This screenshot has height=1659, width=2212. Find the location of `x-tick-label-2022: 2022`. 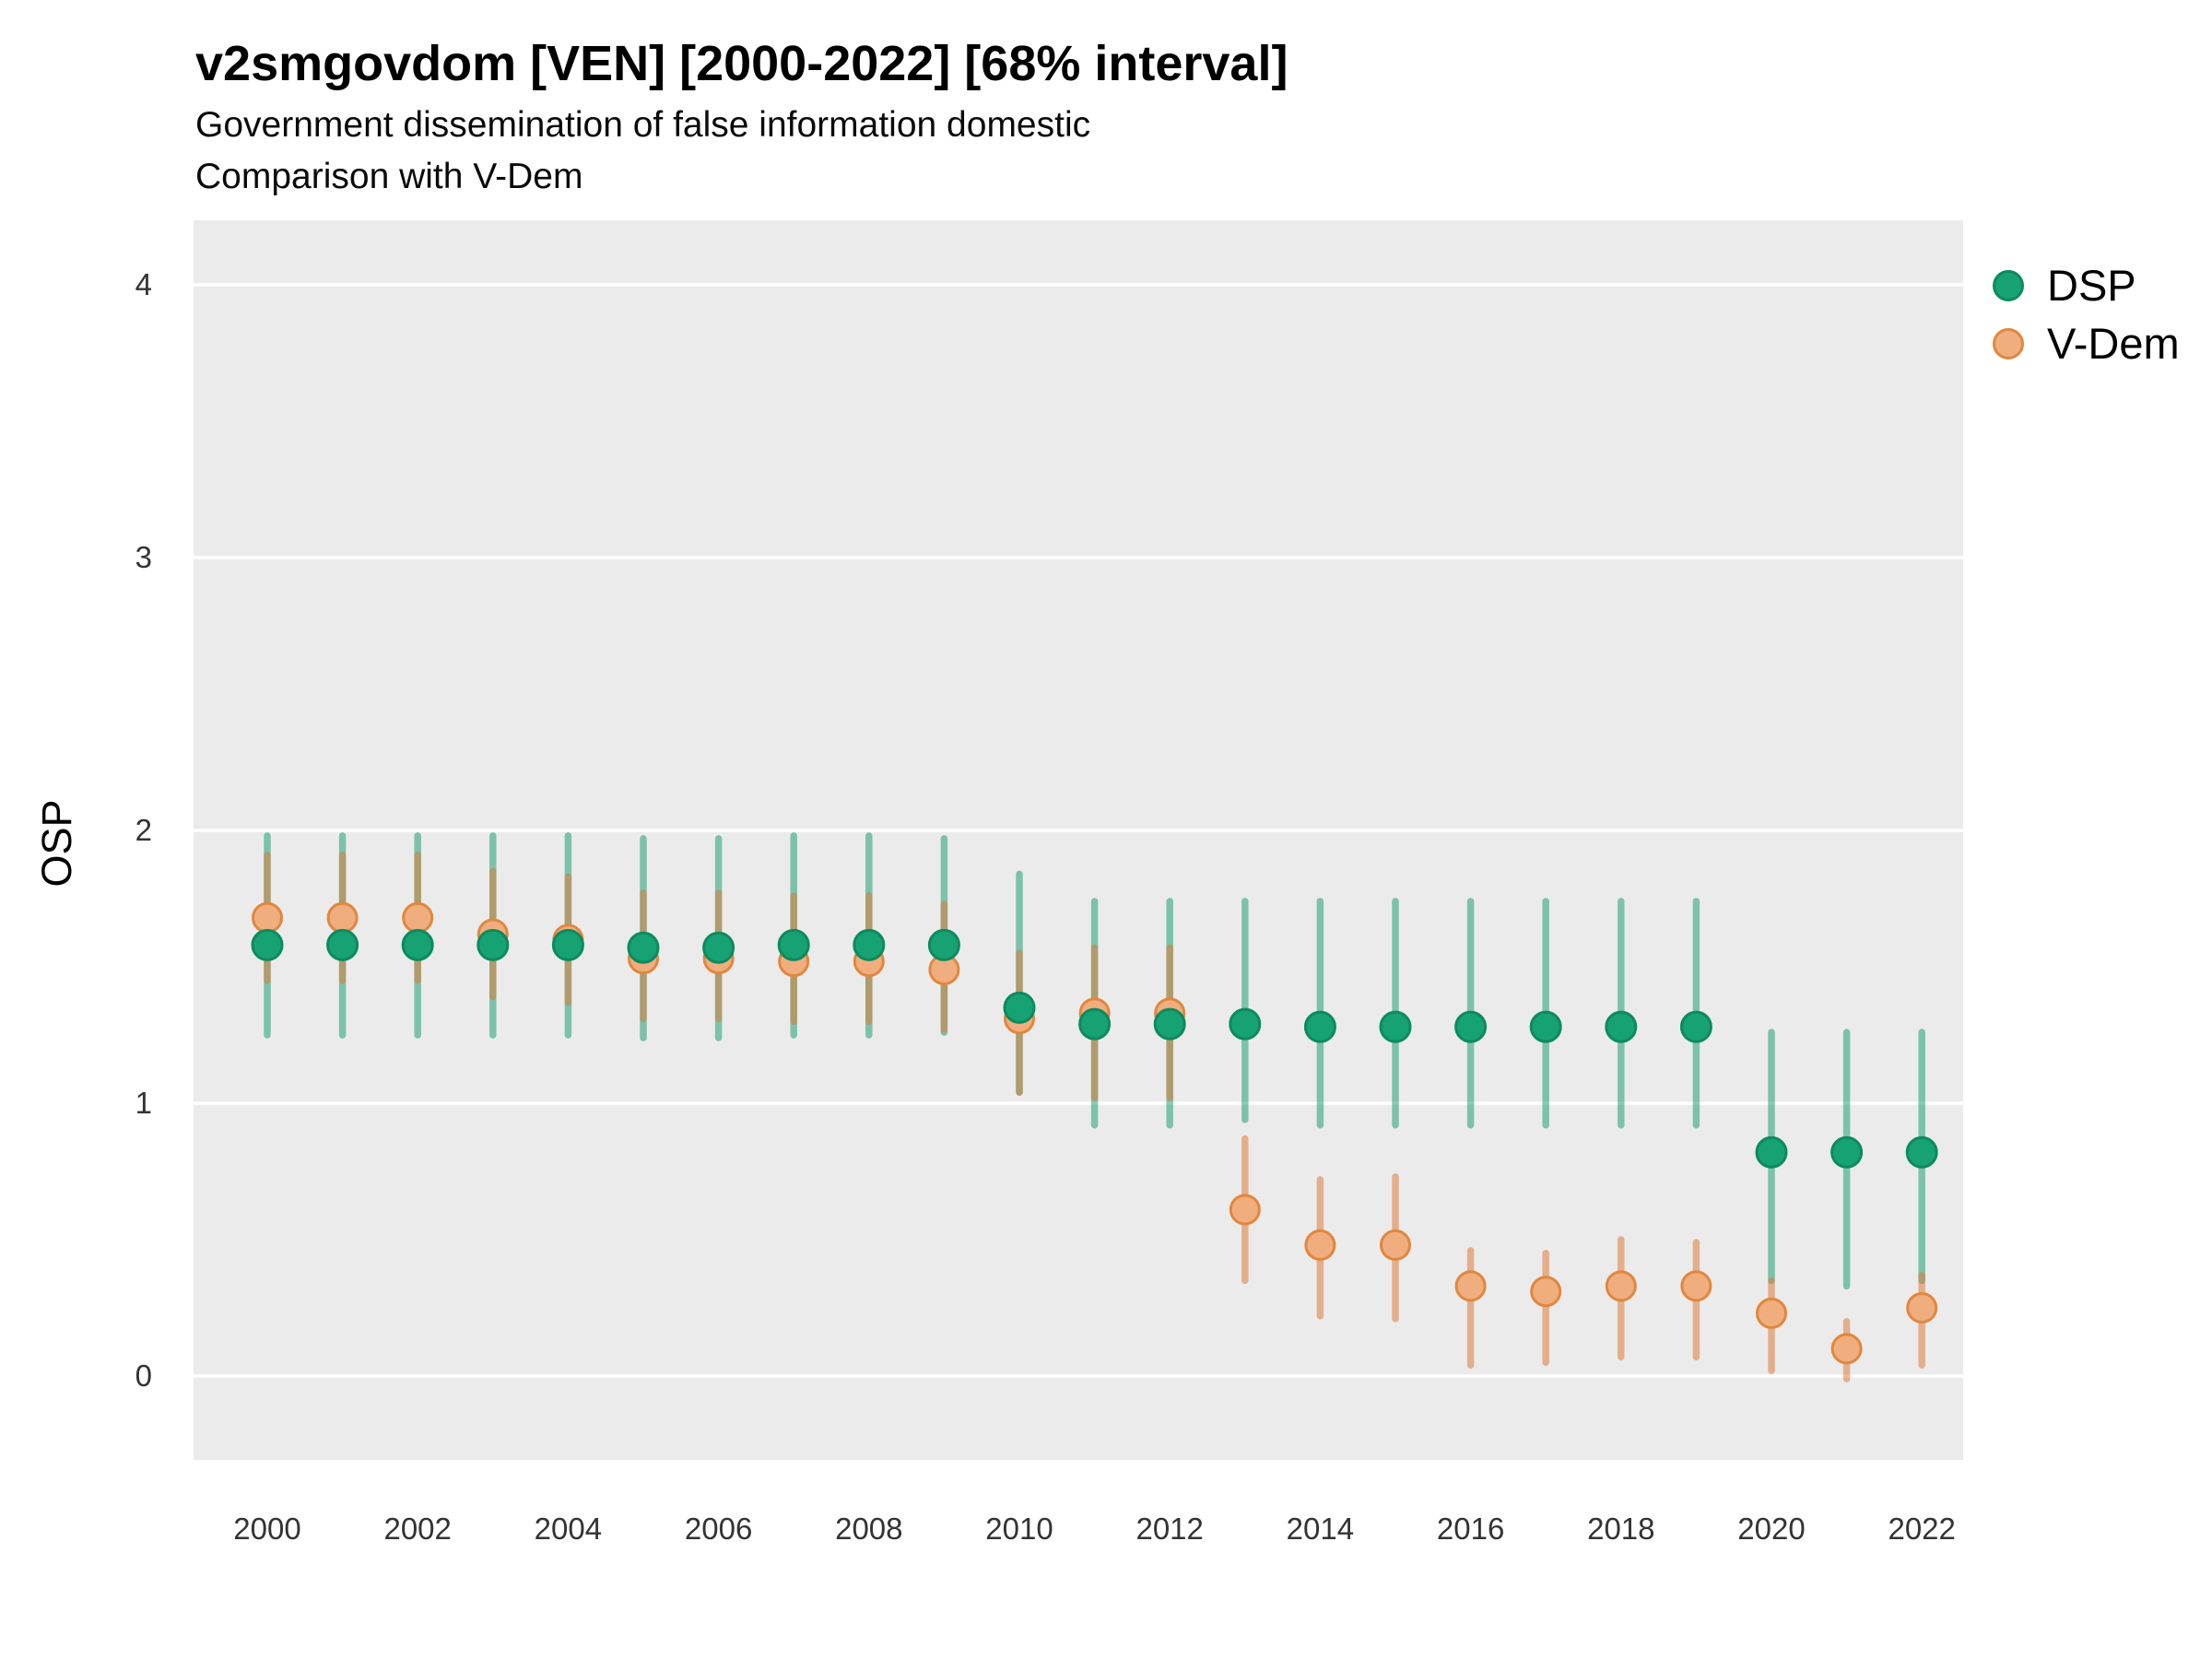

x-tick-label-2022: 2022 is located at coordinates (1922, 1529).